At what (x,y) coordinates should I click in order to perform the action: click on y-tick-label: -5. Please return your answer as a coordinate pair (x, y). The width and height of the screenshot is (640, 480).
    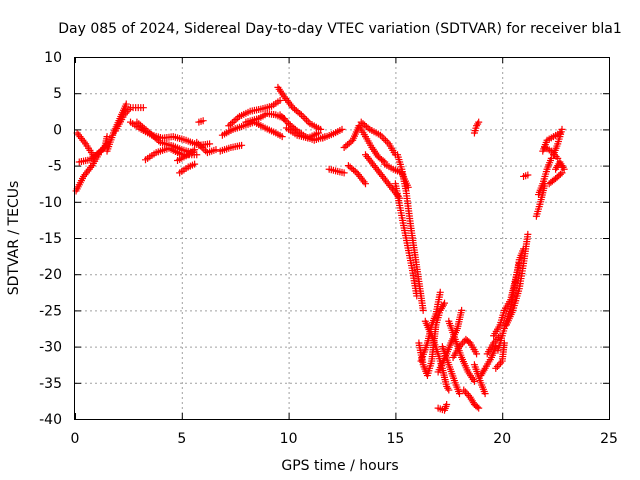
    Looking at the image, I should click on (55, 167).